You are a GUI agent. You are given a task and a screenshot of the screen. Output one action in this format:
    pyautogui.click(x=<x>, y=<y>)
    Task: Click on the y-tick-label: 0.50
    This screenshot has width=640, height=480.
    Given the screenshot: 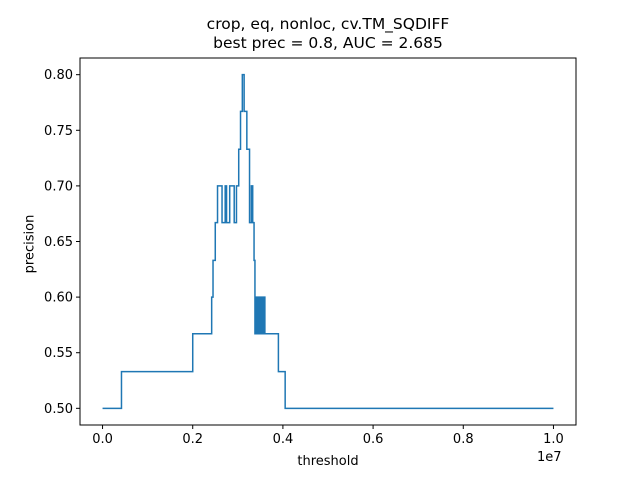 What is the action you would take?
    pyautogui.click(x=58, y=409)
    